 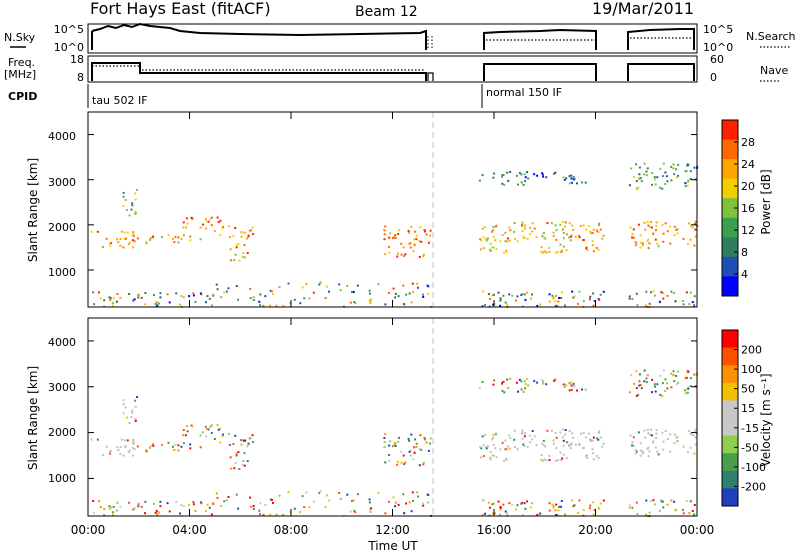 I want to click on velocity-y-tick-2000: 2000, so click(x=62, y=432).